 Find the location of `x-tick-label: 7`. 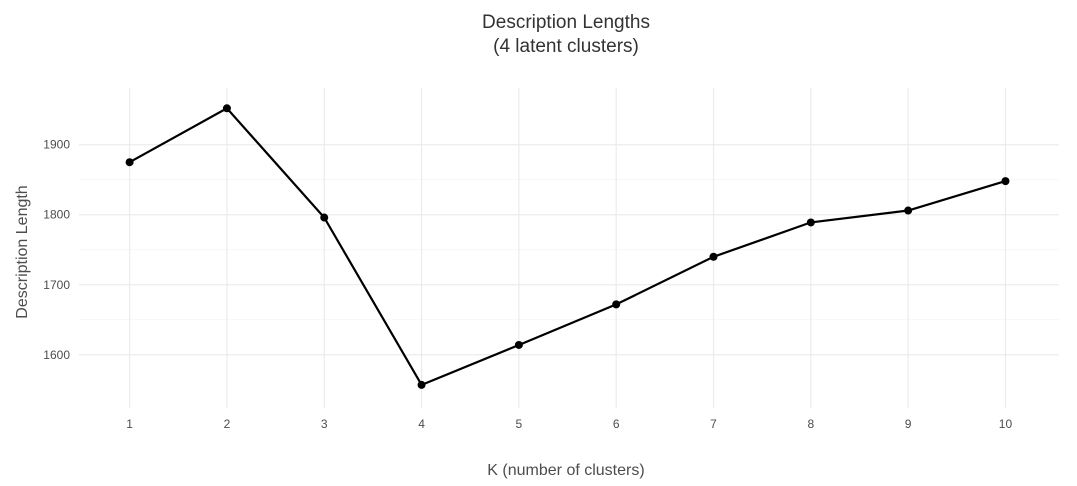

x-tick-label: 7 is located at coordinates (713, 424).